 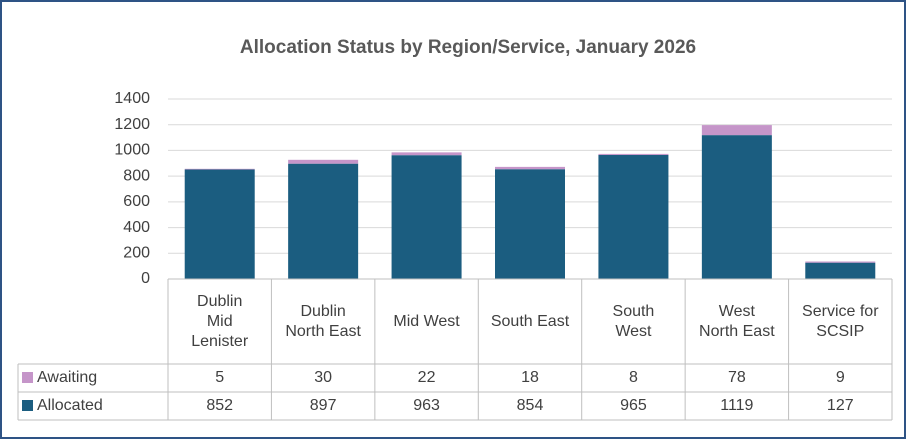 What do you see at coordinates (145, 278) in the screenshot?
I see `y-tick-label: 0` at bounding box center [145, 278].